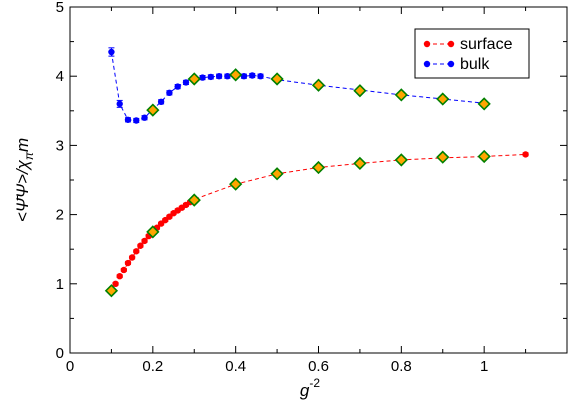 This screenshot has height=403, width=572. What do you see at coordinates (60, 8) in the screenshot?
I see `y-tick-label: 5` at bounding box center [60, 8].